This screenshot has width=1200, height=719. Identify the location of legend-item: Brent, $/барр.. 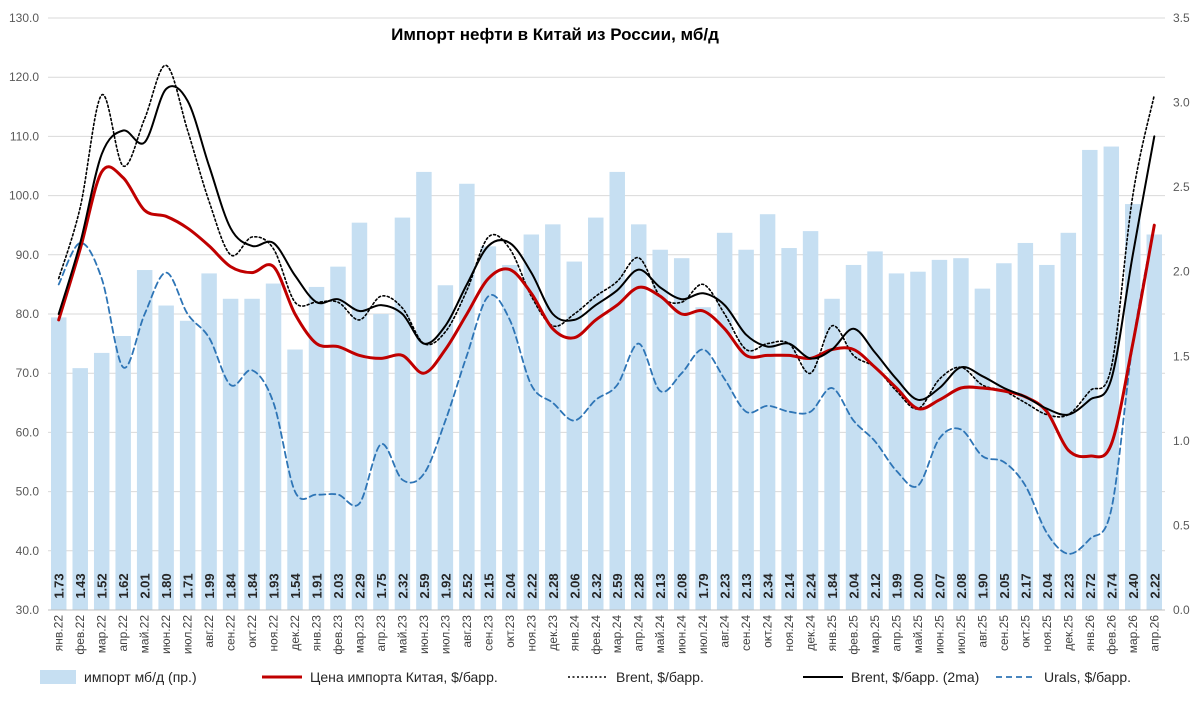
(636, 677).